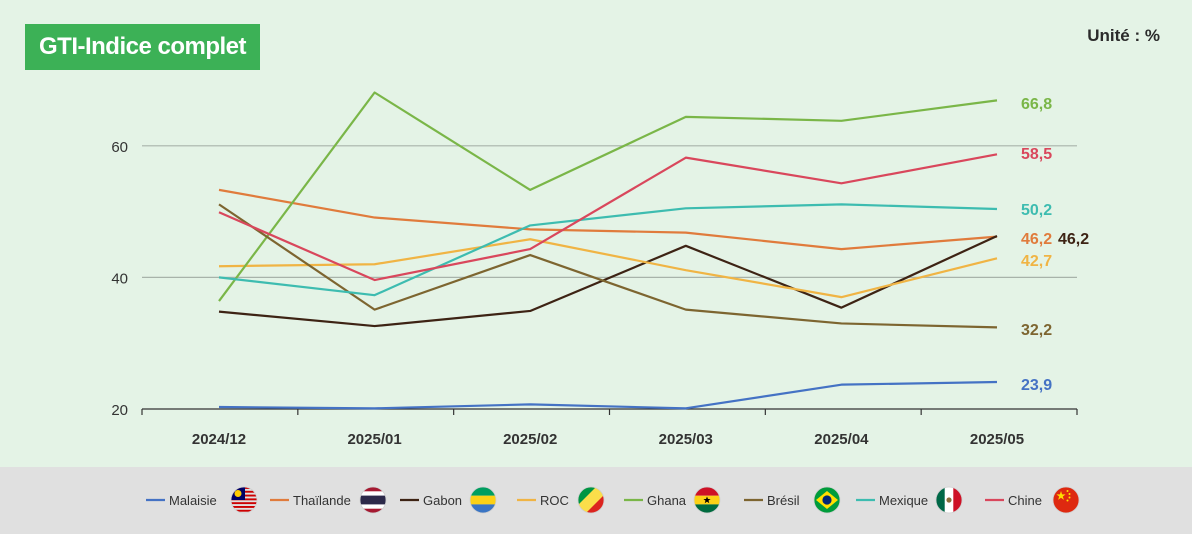 The image size is (1192, 534). Describe the element at coordinates (997, 439) in the screenshot. I see `x-tick-label: 2025/05` at that location.